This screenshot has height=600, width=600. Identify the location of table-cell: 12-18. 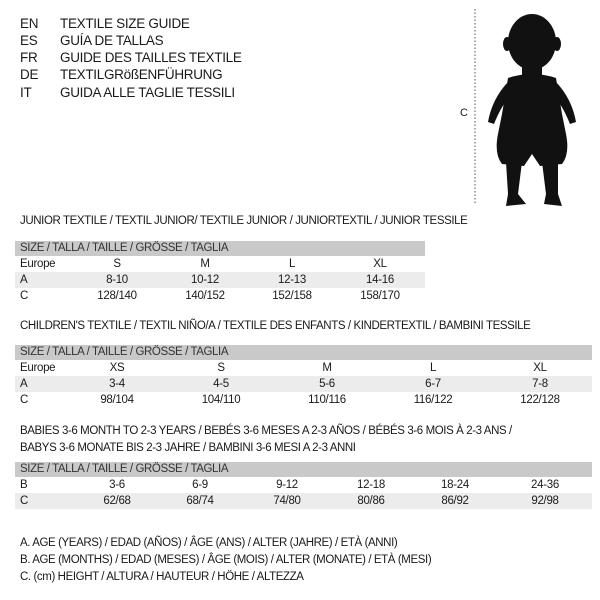
(371, 485).